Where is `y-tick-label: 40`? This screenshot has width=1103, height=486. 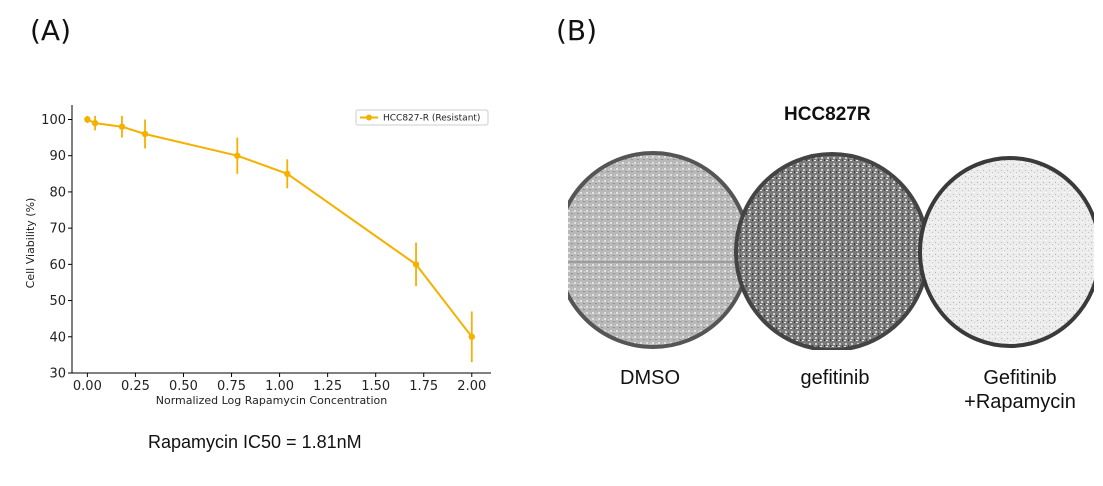 y-tick-label: 40 is located at coordinates (57, 337).